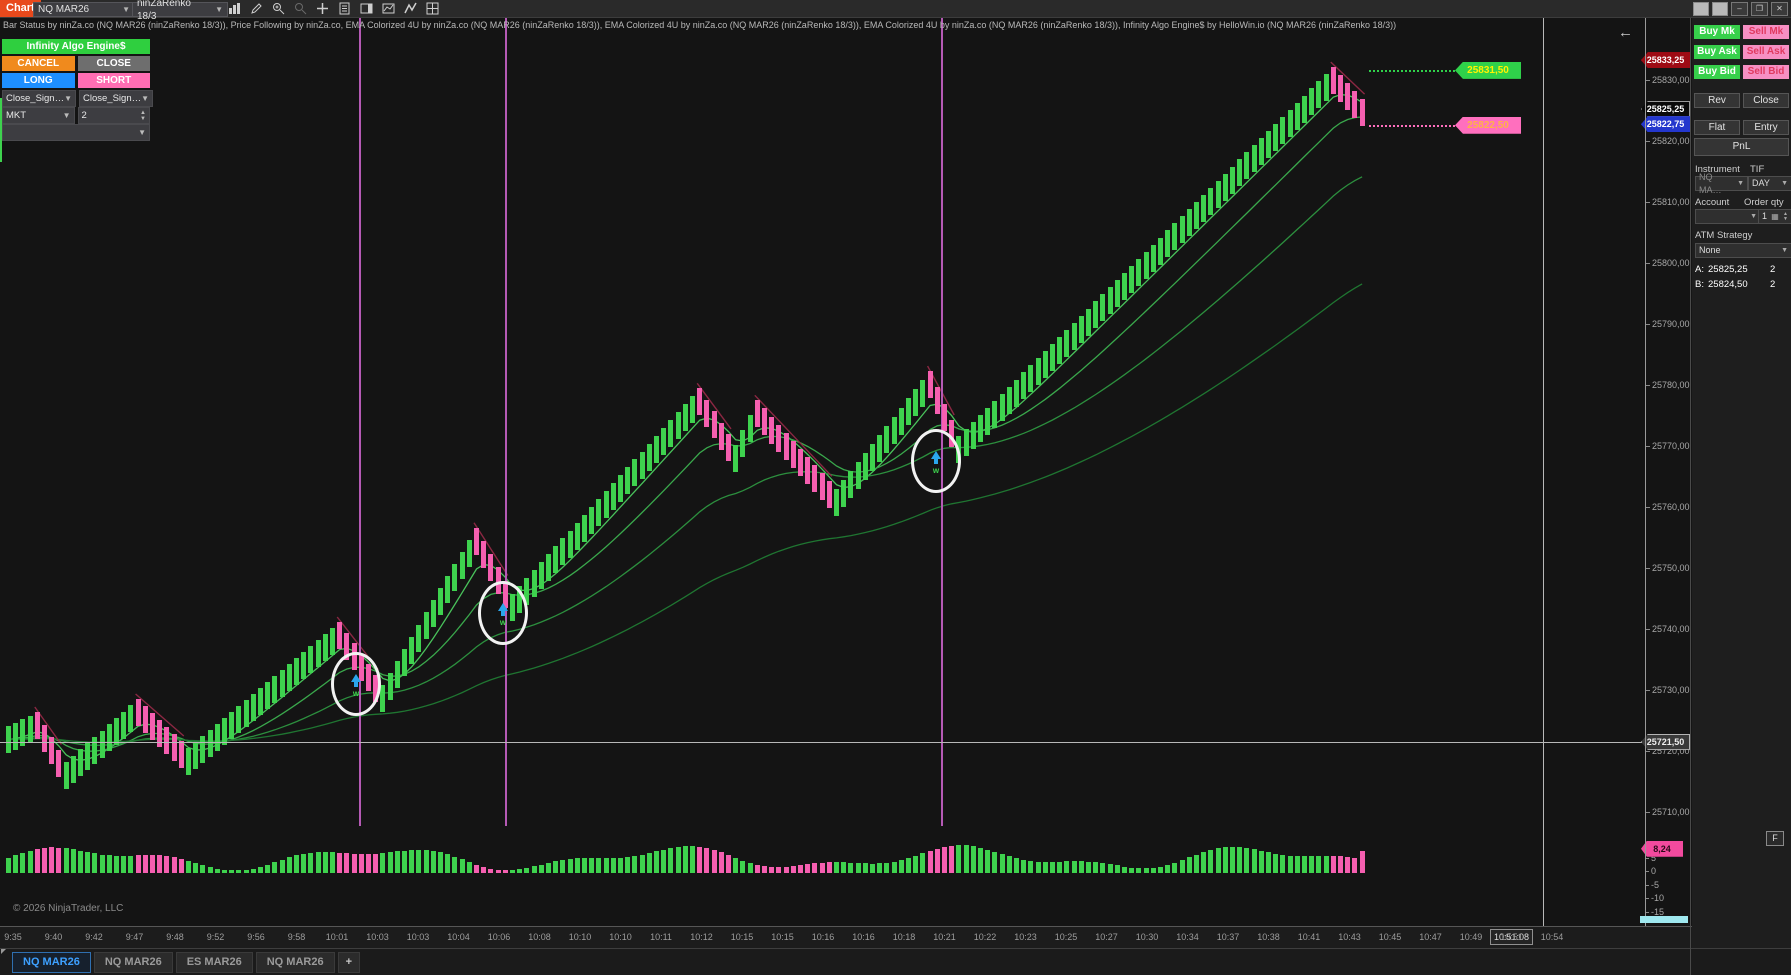 The image size is (1791, 975). Describe the element at coordinates (116, 98) in the screenshot. I see `close-signal-right-dropdown: Close_Sign… ▼` at that location.